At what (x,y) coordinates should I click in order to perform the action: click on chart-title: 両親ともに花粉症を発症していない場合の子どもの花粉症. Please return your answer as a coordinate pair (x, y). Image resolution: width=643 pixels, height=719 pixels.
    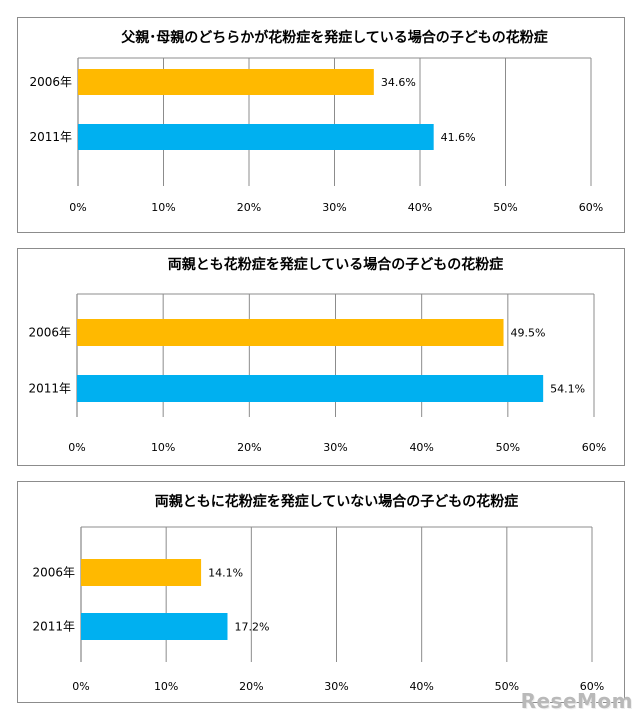
    Looking at the image, I should click on (337, 501).